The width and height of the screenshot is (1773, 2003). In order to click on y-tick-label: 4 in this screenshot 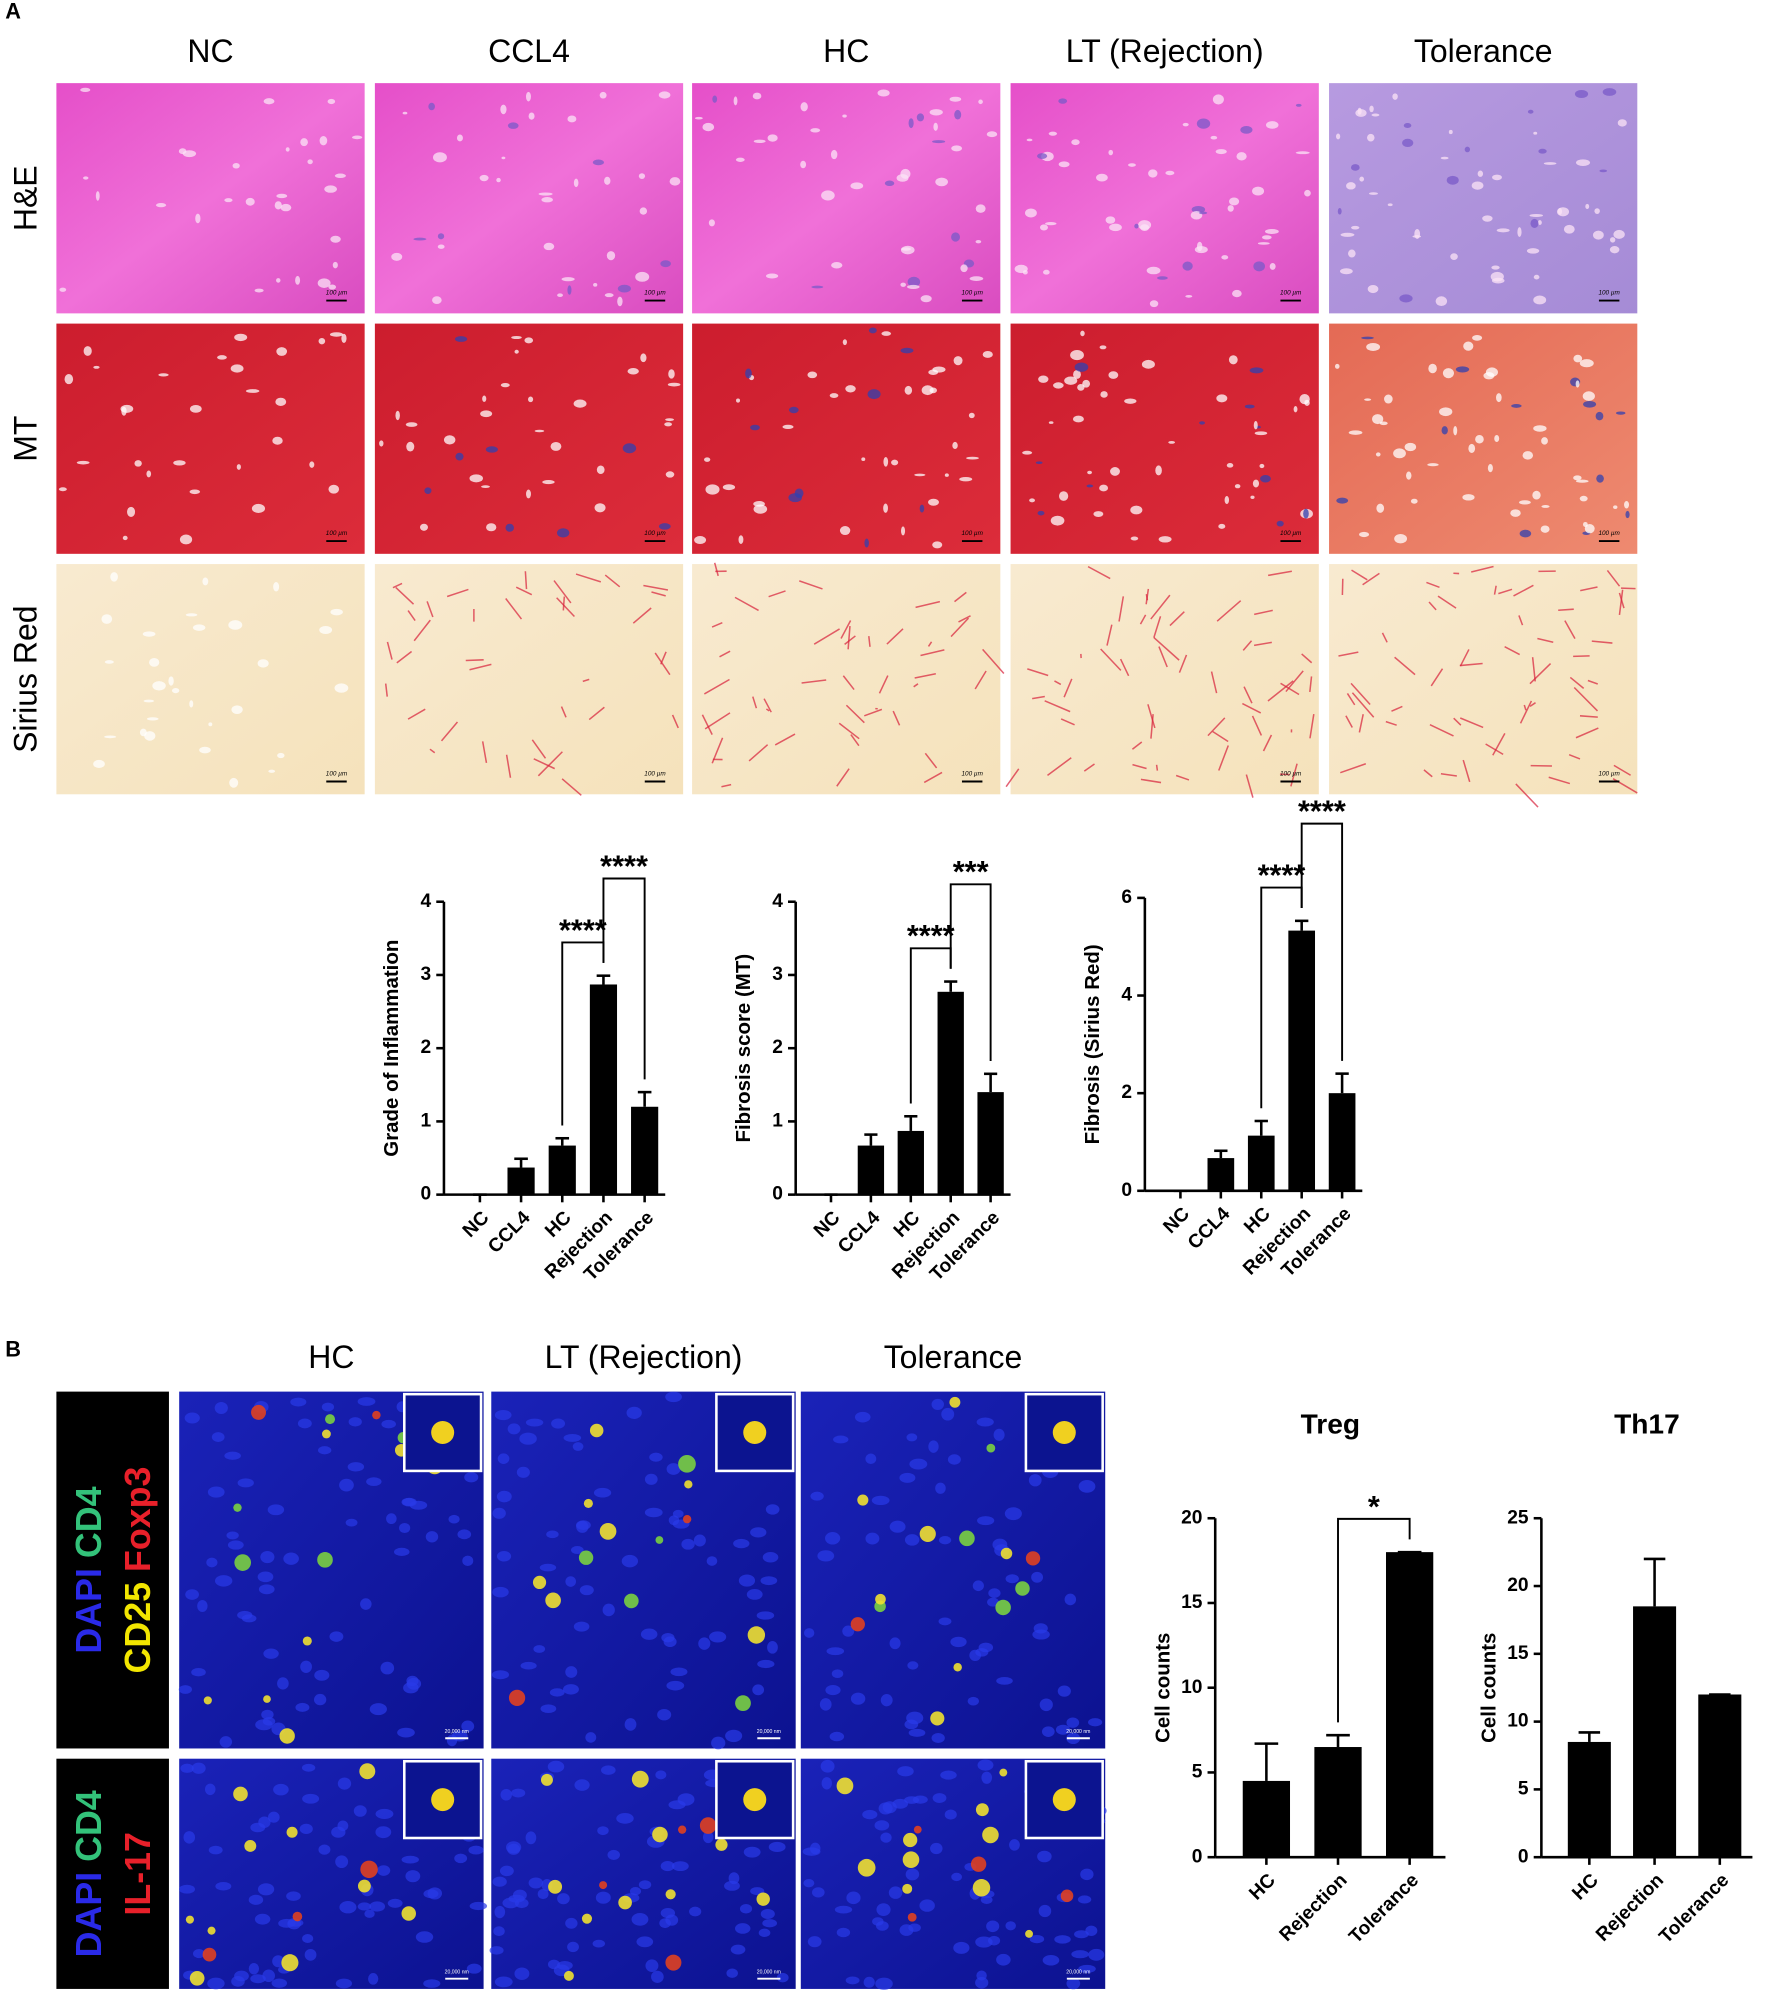, I will do `click(1126, 995)`.